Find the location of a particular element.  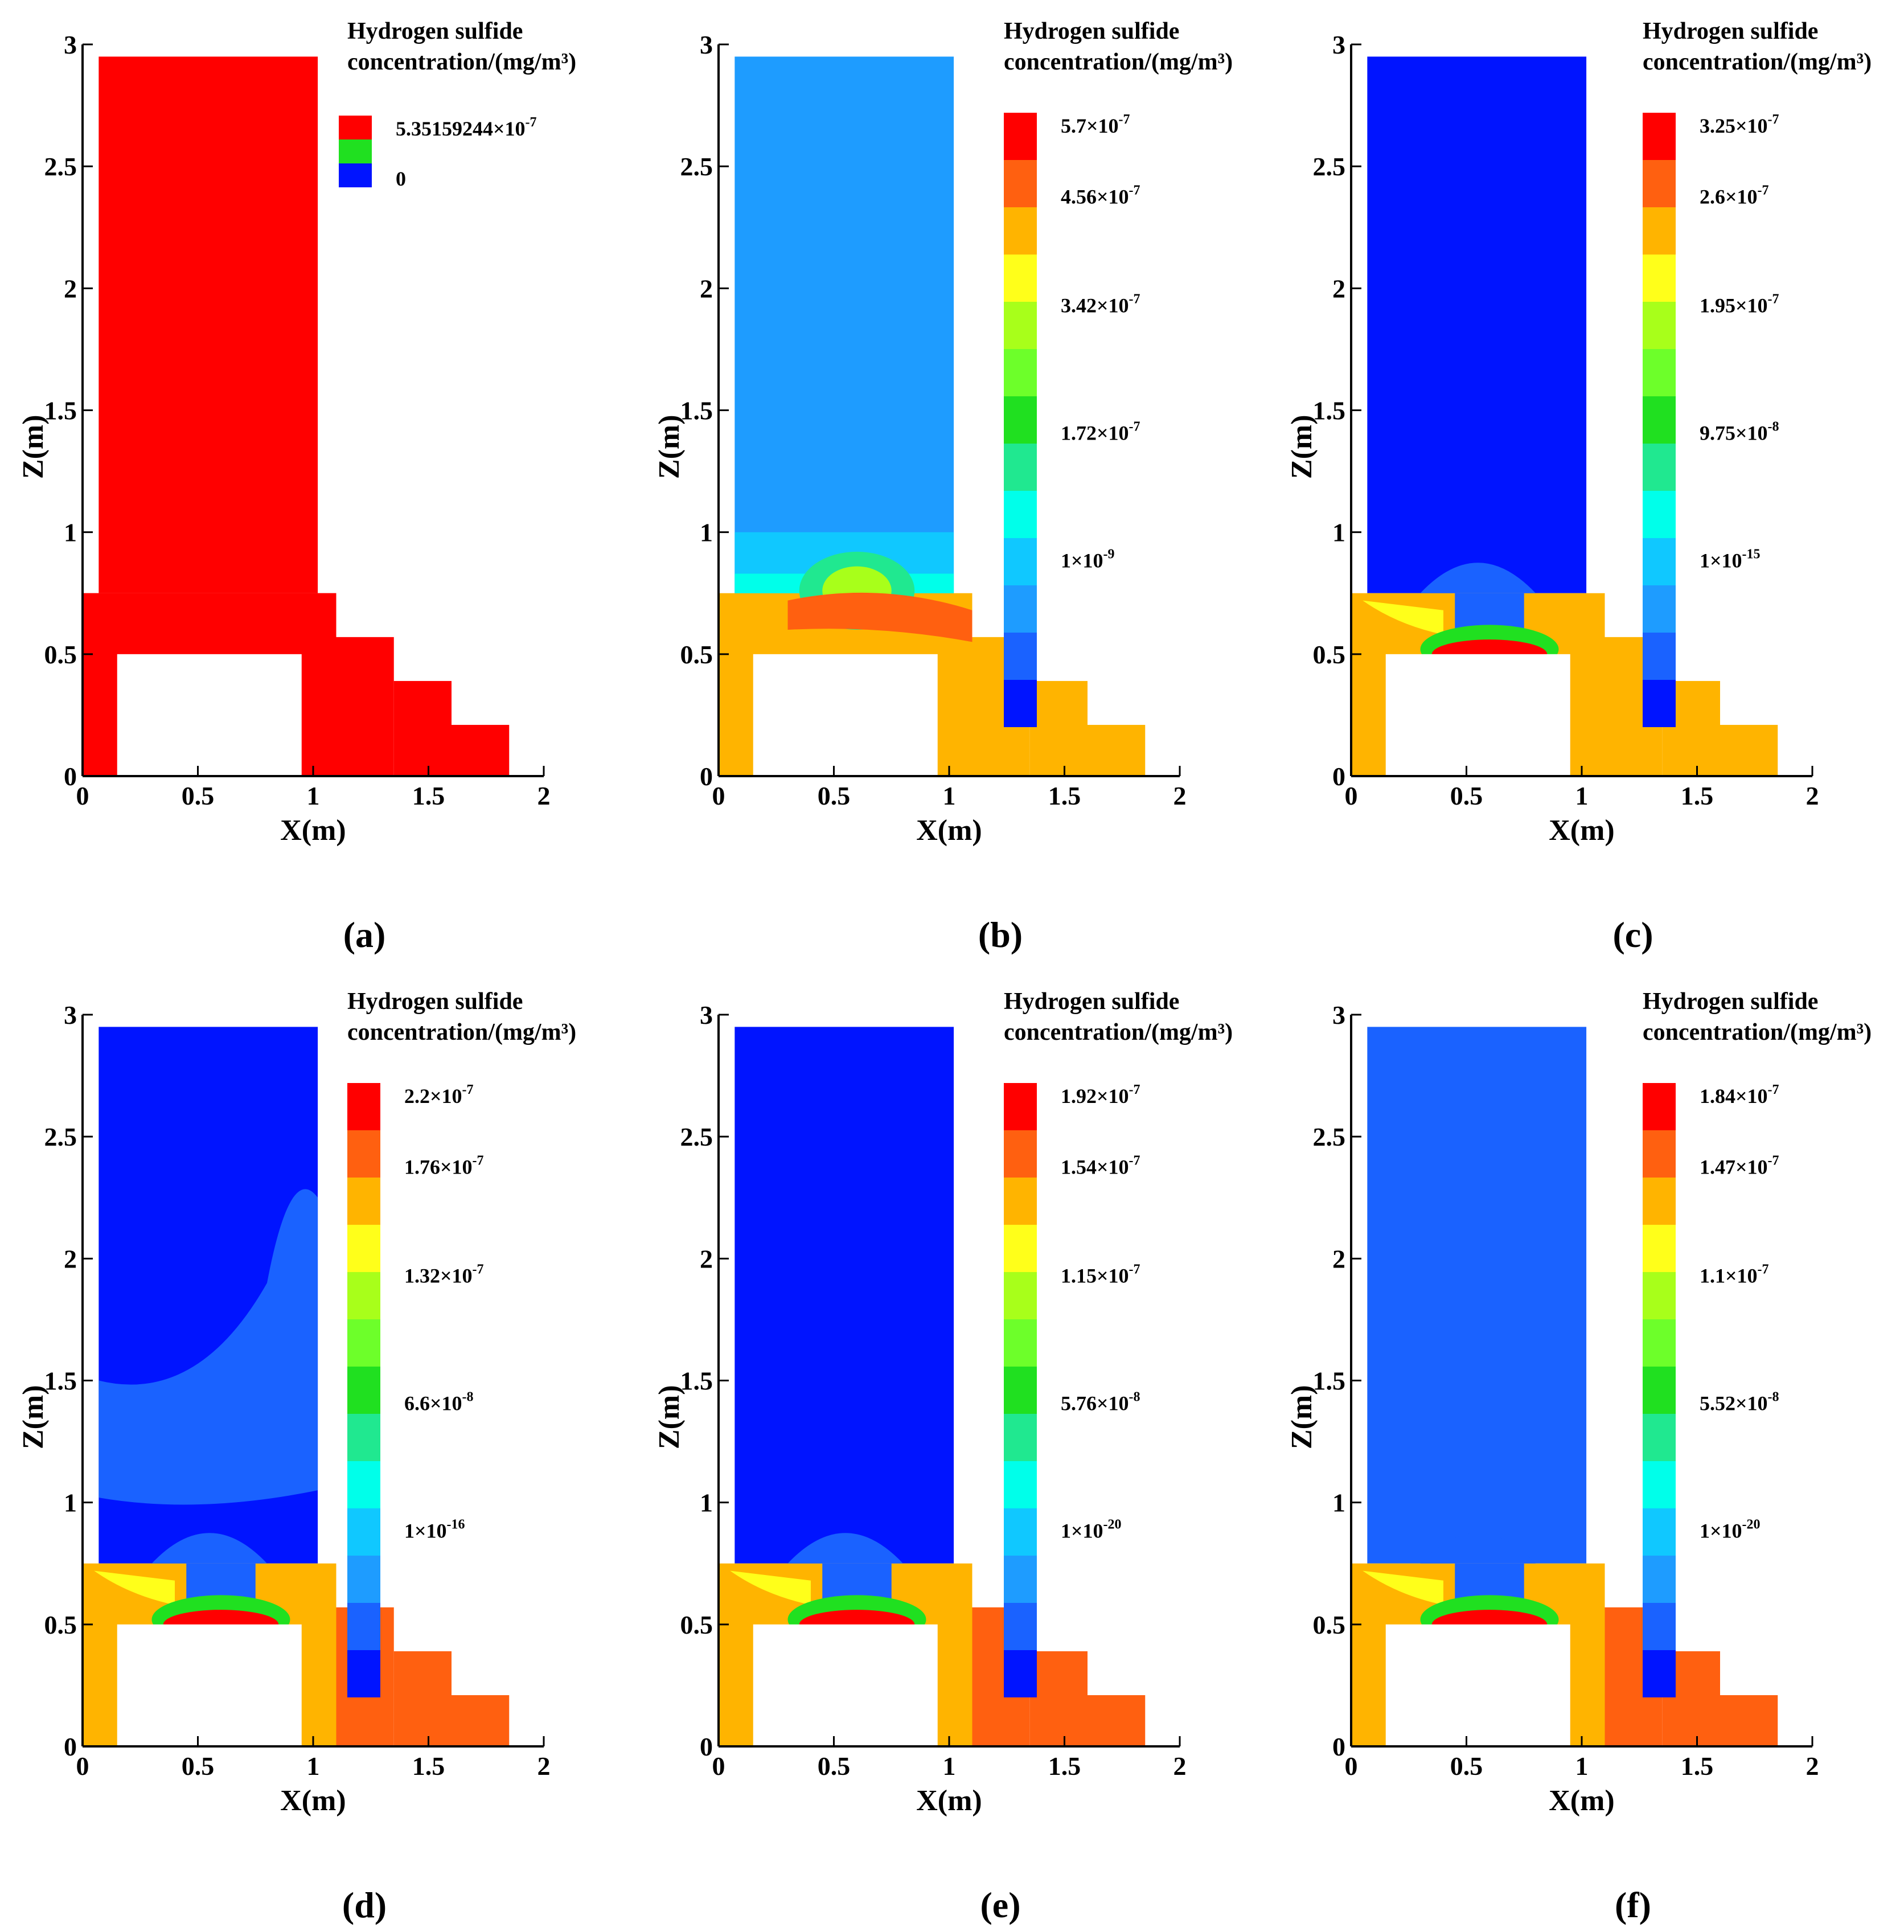

legend-mantissa: 5.7×10 is located at coordinates (1090, 125).